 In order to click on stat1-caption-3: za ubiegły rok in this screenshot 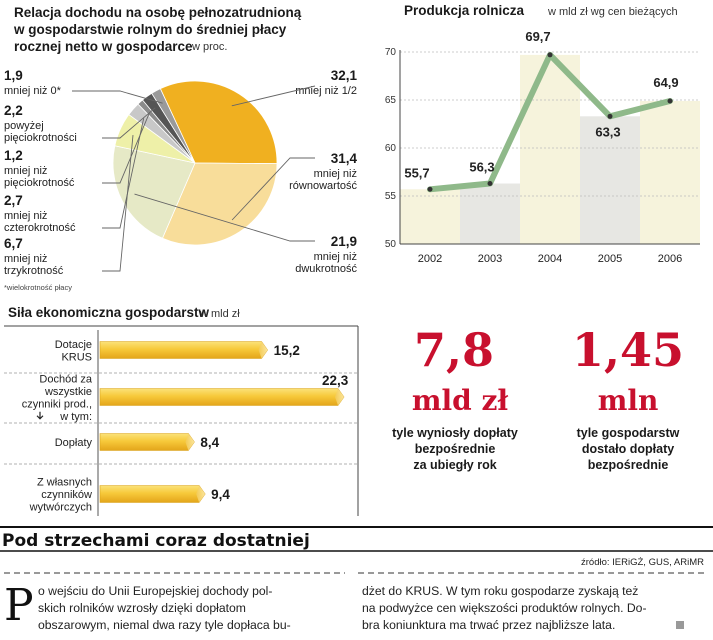, I will do `click(454, 465)`.